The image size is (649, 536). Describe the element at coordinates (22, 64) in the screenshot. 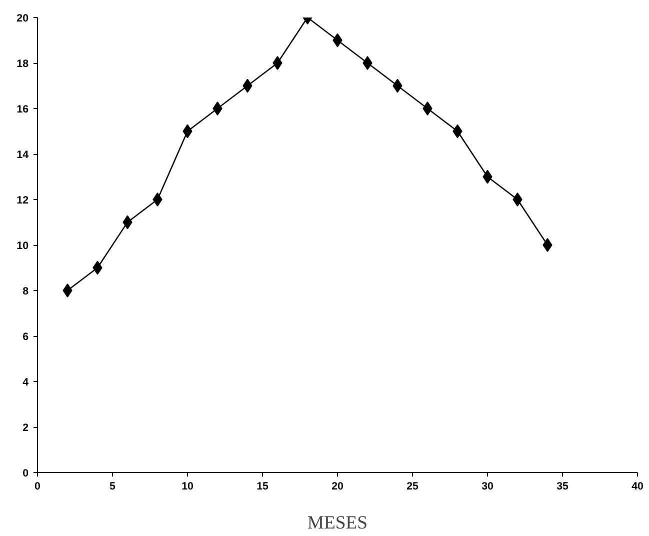

I see `y-tick-label: 18` at that location.